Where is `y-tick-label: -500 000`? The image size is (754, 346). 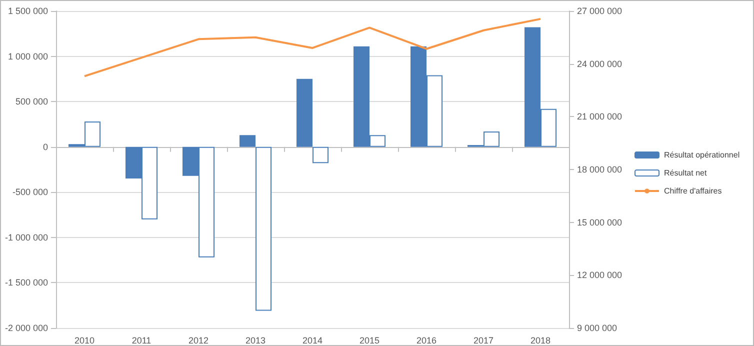 y-tick-label: -500 000 is located at coordinates (30, 192).